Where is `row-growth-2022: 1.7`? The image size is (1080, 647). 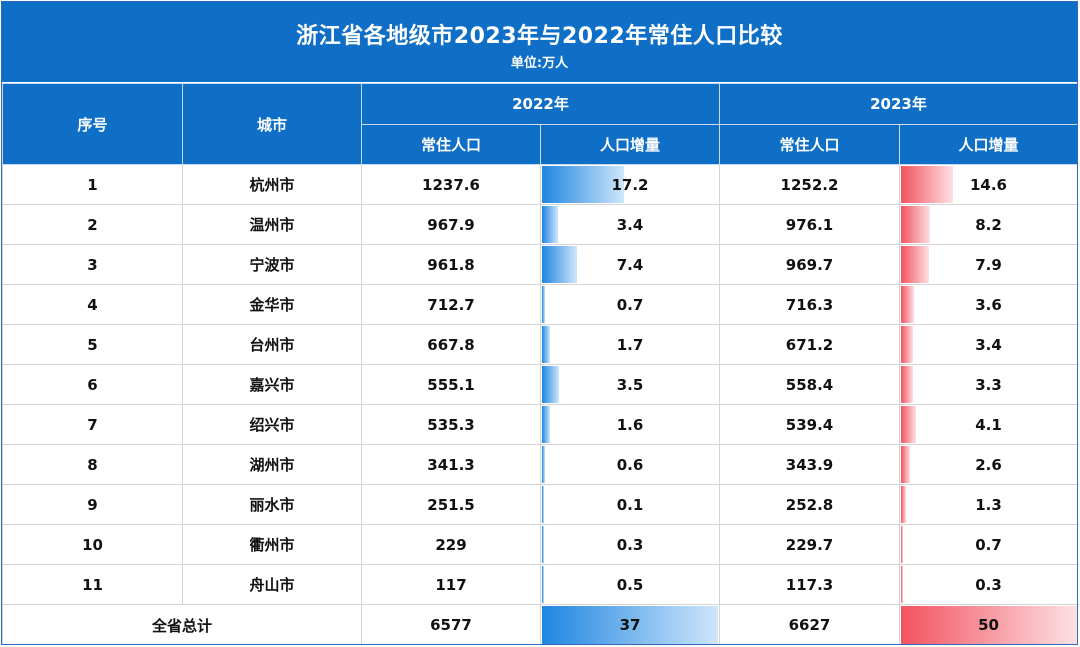
row-growth-2022: 1.7 is located at coordinates (630, 344).